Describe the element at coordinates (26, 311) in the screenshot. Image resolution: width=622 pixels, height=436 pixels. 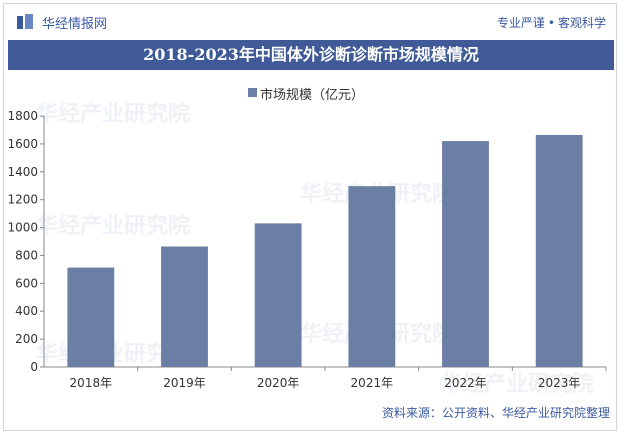
I see `y-tick-label: 400` at that location.